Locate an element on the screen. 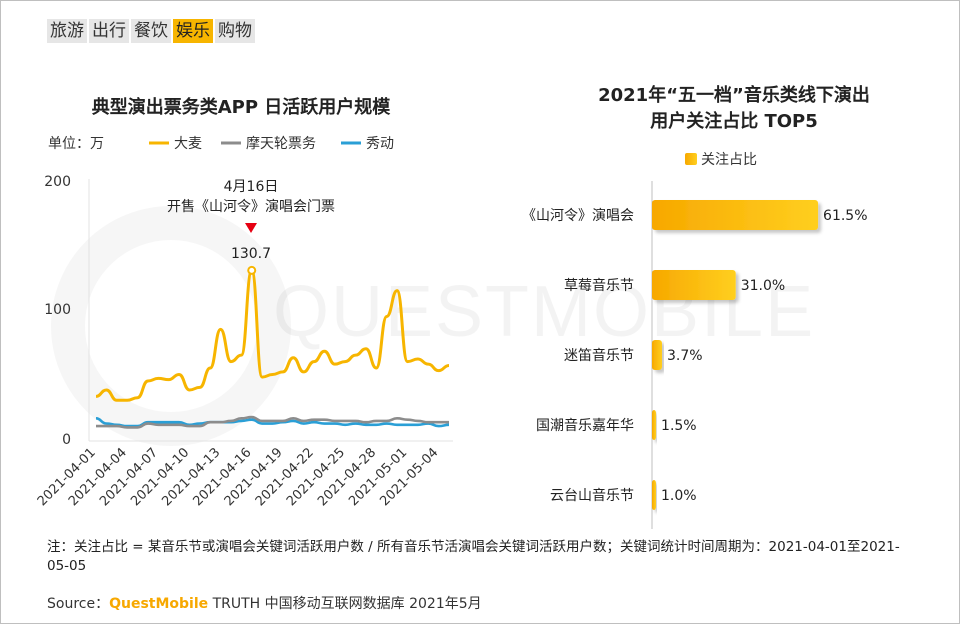  y-tick-label: 200 is located at coordinates (57, 182).